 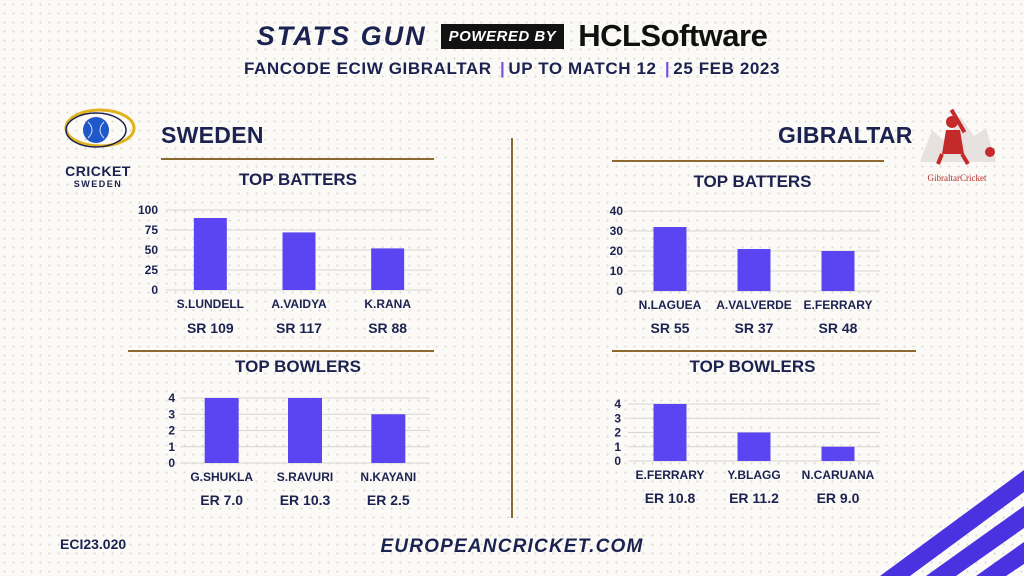 What do you see at coordinates (754, 305) in the screenshot?
I see `category-label: A.VALVERDE` at bounding box center [754, 305].